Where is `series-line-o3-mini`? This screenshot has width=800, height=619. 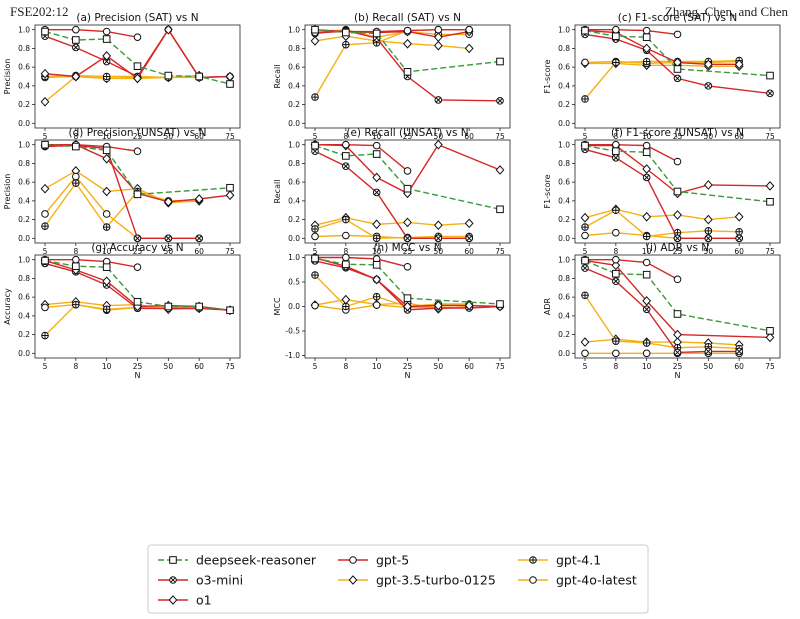 series-line-o3-mini is located at coordinates (662, 193).